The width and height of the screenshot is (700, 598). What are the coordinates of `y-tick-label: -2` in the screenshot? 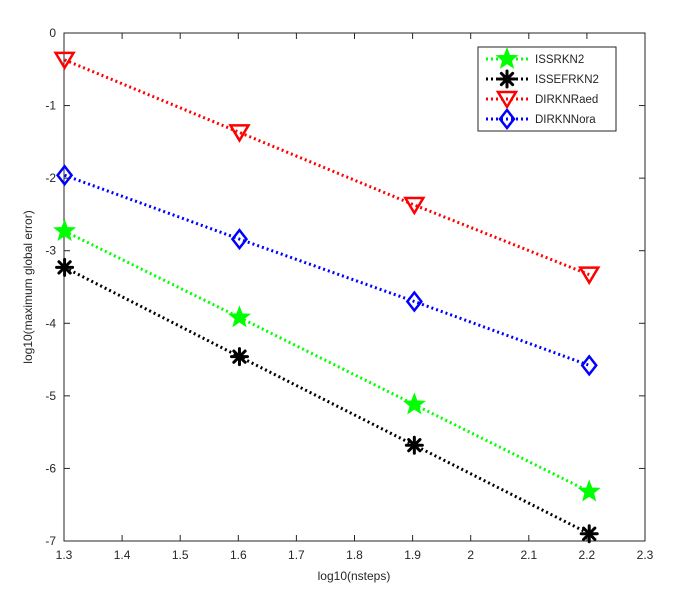 It's located at (50, 178).